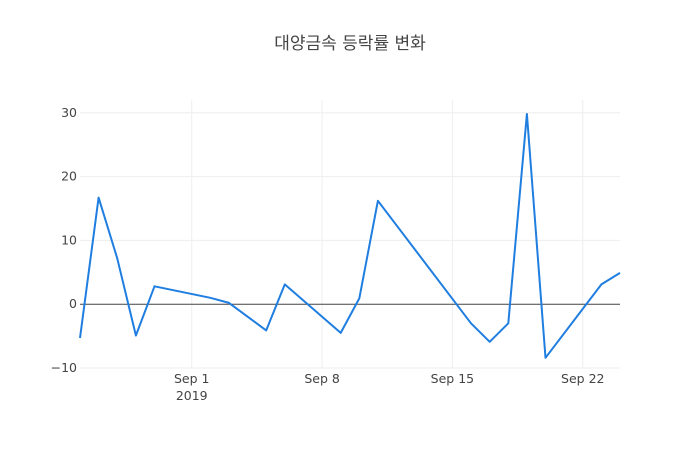 This screenshot has height=455, width=700. Describe the element at coordinates (69, 176) in the screenshot. I see `y-tick-label: 20` at that location.